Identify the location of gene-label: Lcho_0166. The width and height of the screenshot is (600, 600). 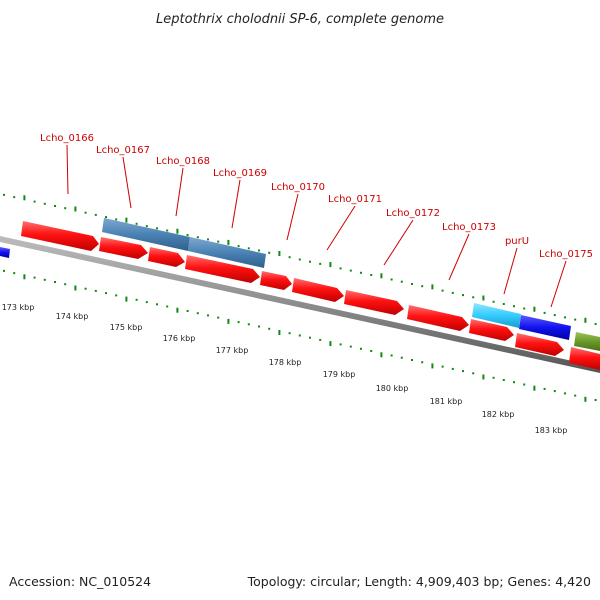
(67, 138).